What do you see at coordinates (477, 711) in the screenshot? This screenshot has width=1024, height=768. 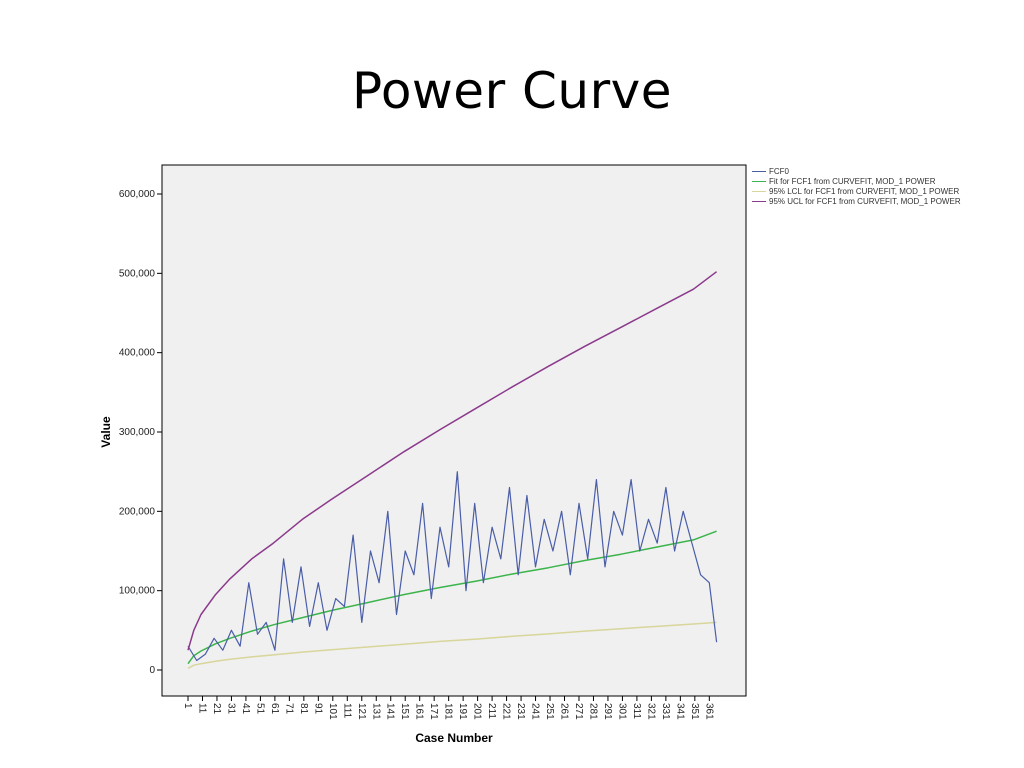 I see `x-tick-label: 201` at bounding box center [477, 711].